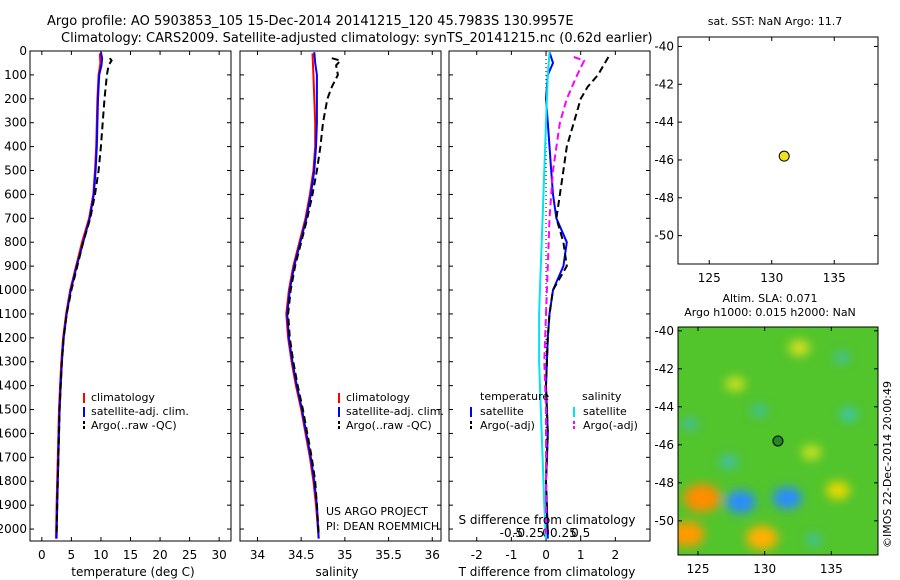 This screenshot has width=900, height=580. I want to click on sla-map-ytick-label: -48, so click(664, 483).